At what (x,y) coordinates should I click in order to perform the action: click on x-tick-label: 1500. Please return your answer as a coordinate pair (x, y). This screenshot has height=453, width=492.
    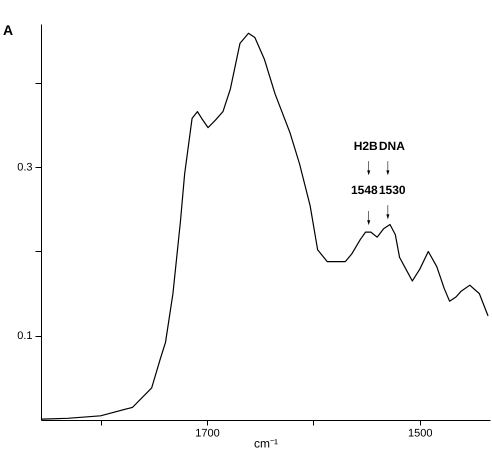
    Looking at the image, I should click on (420, 434).